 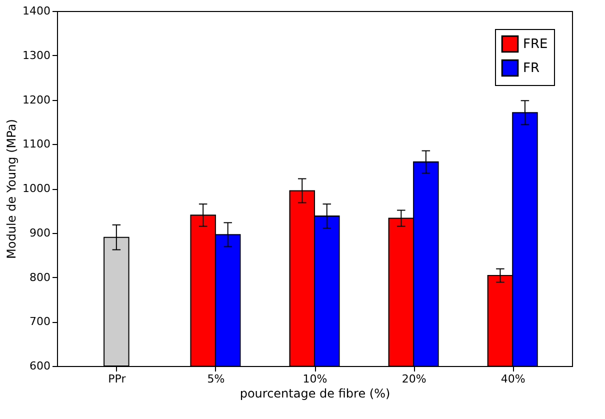 What do you see at coordinates (40, 233) in the screenshot?
I see `y-tick-label: 900` at bounding box center [40, 233].